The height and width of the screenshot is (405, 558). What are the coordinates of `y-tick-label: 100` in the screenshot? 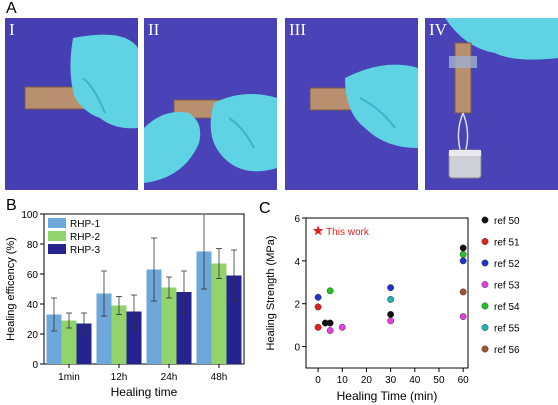 It's located at (29, 215).